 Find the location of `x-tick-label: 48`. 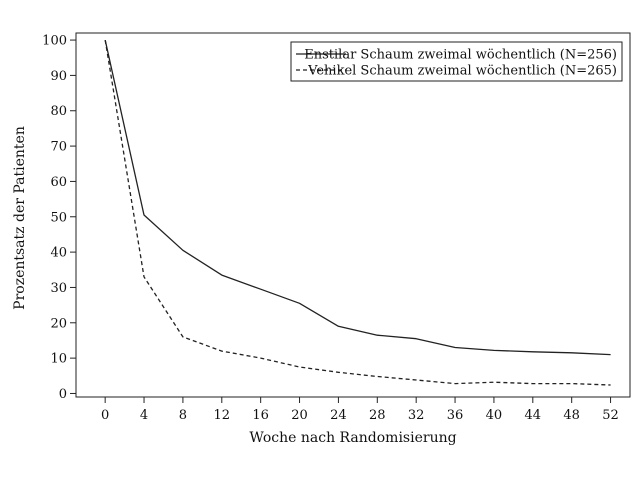

x-tick-label: 48 is located at coordinates (571, 415).